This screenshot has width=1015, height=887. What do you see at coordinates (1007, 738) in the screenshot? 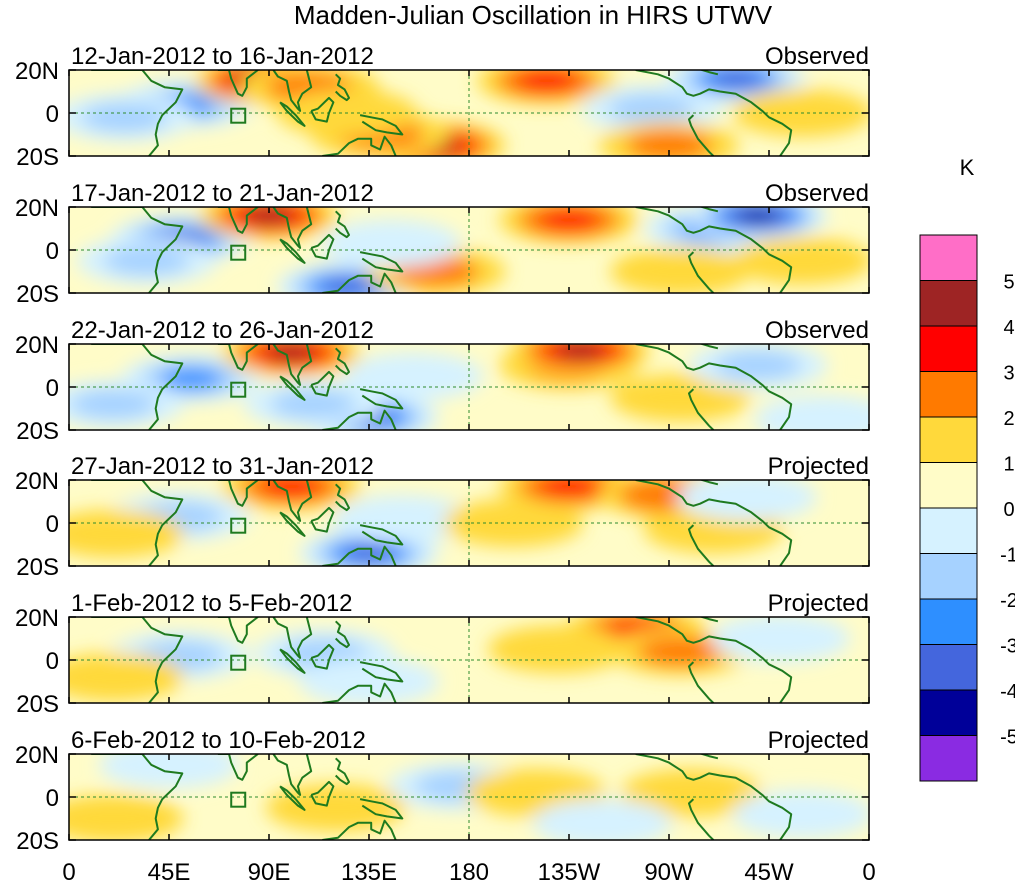
I see `colorbar-label: -5` at bounding box center [1007, 738].